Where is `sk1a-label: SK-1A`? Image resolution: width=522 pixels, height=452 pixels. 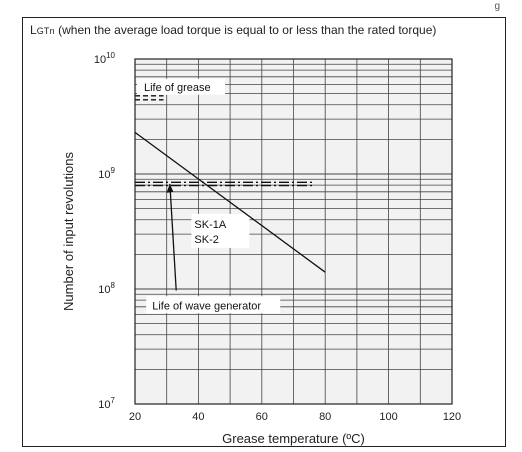
sk1a-label: SK-1A is located at coordinates (210, 225).